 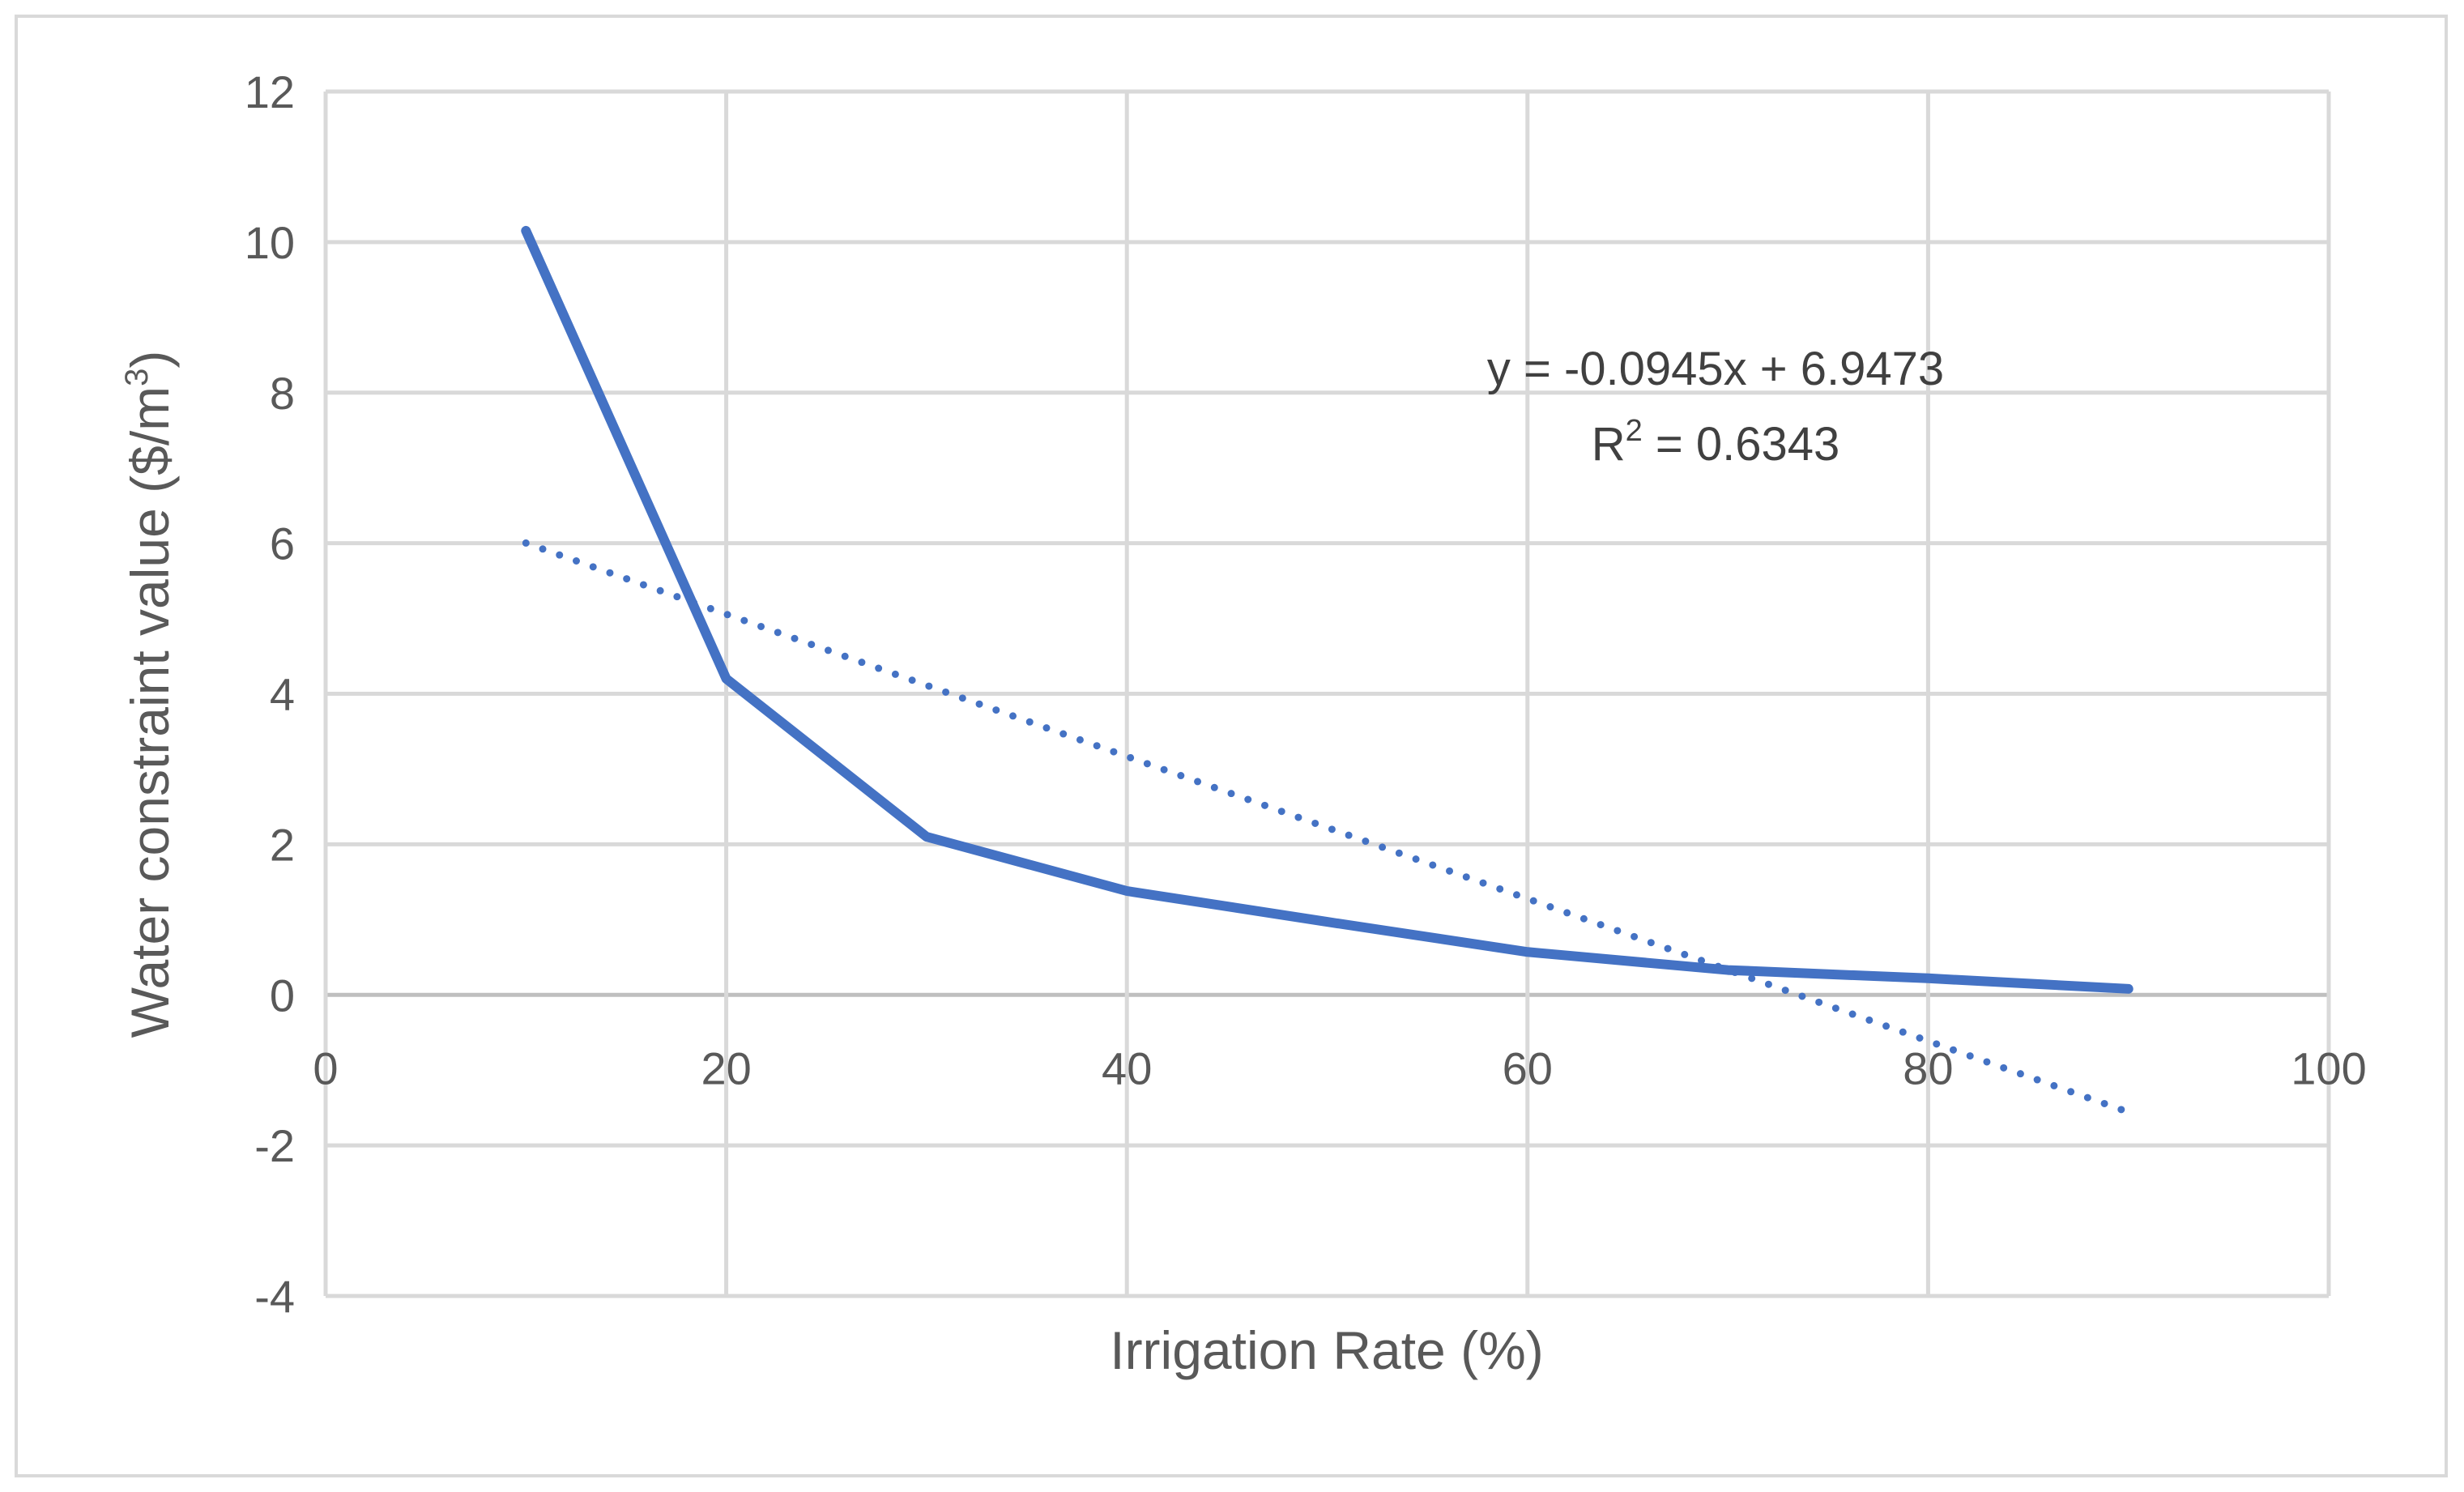 I want to click on x-tick-label: 0, so click(x=325, y=1068).